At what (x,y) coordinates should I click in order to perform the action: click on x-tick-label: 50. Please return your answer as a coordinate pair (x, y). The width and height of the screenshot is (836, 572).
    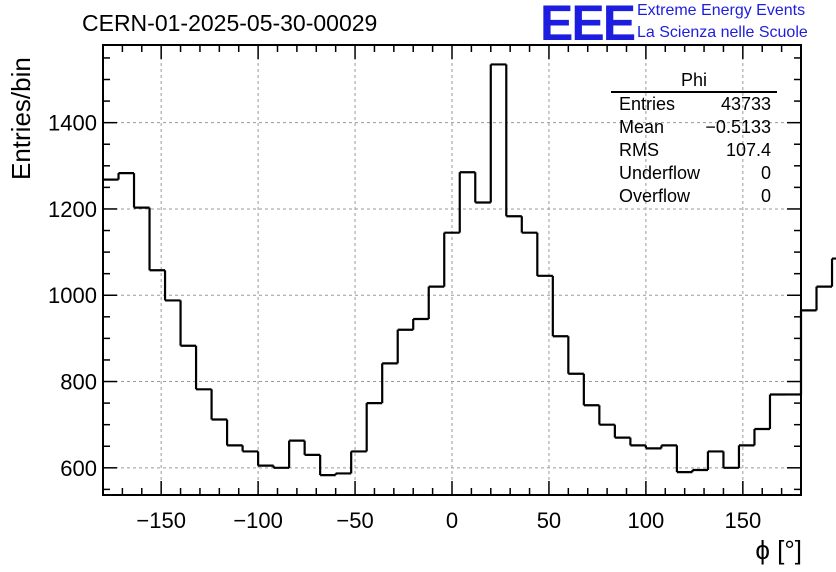
    Looking at the image, I should click on (549, 520).